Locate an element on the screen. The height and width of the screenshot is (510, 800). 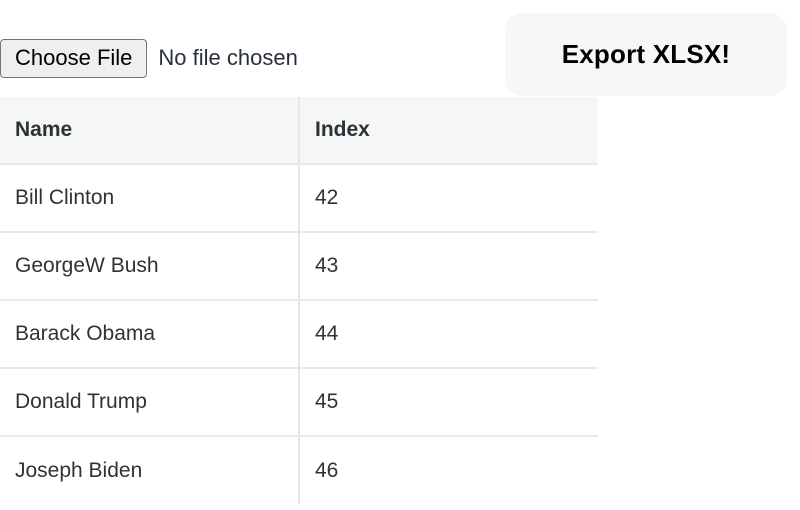
cell-name: GeorgeW Bush is located at coordinates (149, 266).